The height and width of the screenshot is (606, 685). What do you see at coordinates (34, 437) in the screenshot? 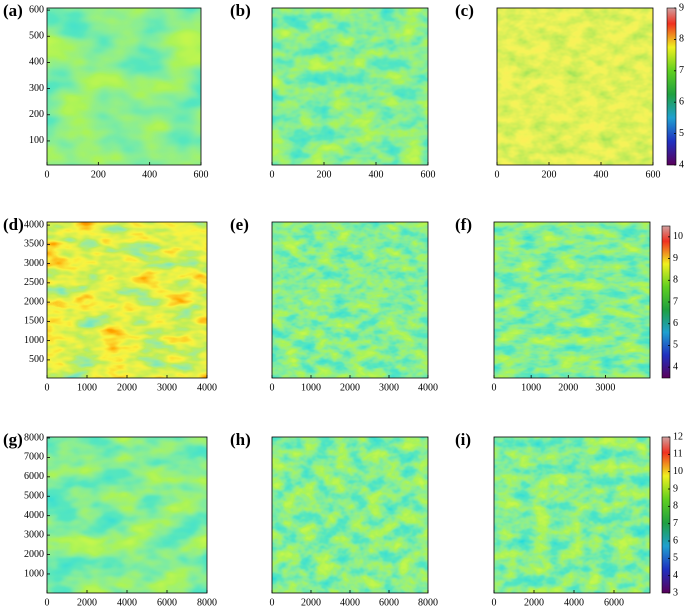
I see `y-tick-label: 8000` at bounding box center [34, 437].